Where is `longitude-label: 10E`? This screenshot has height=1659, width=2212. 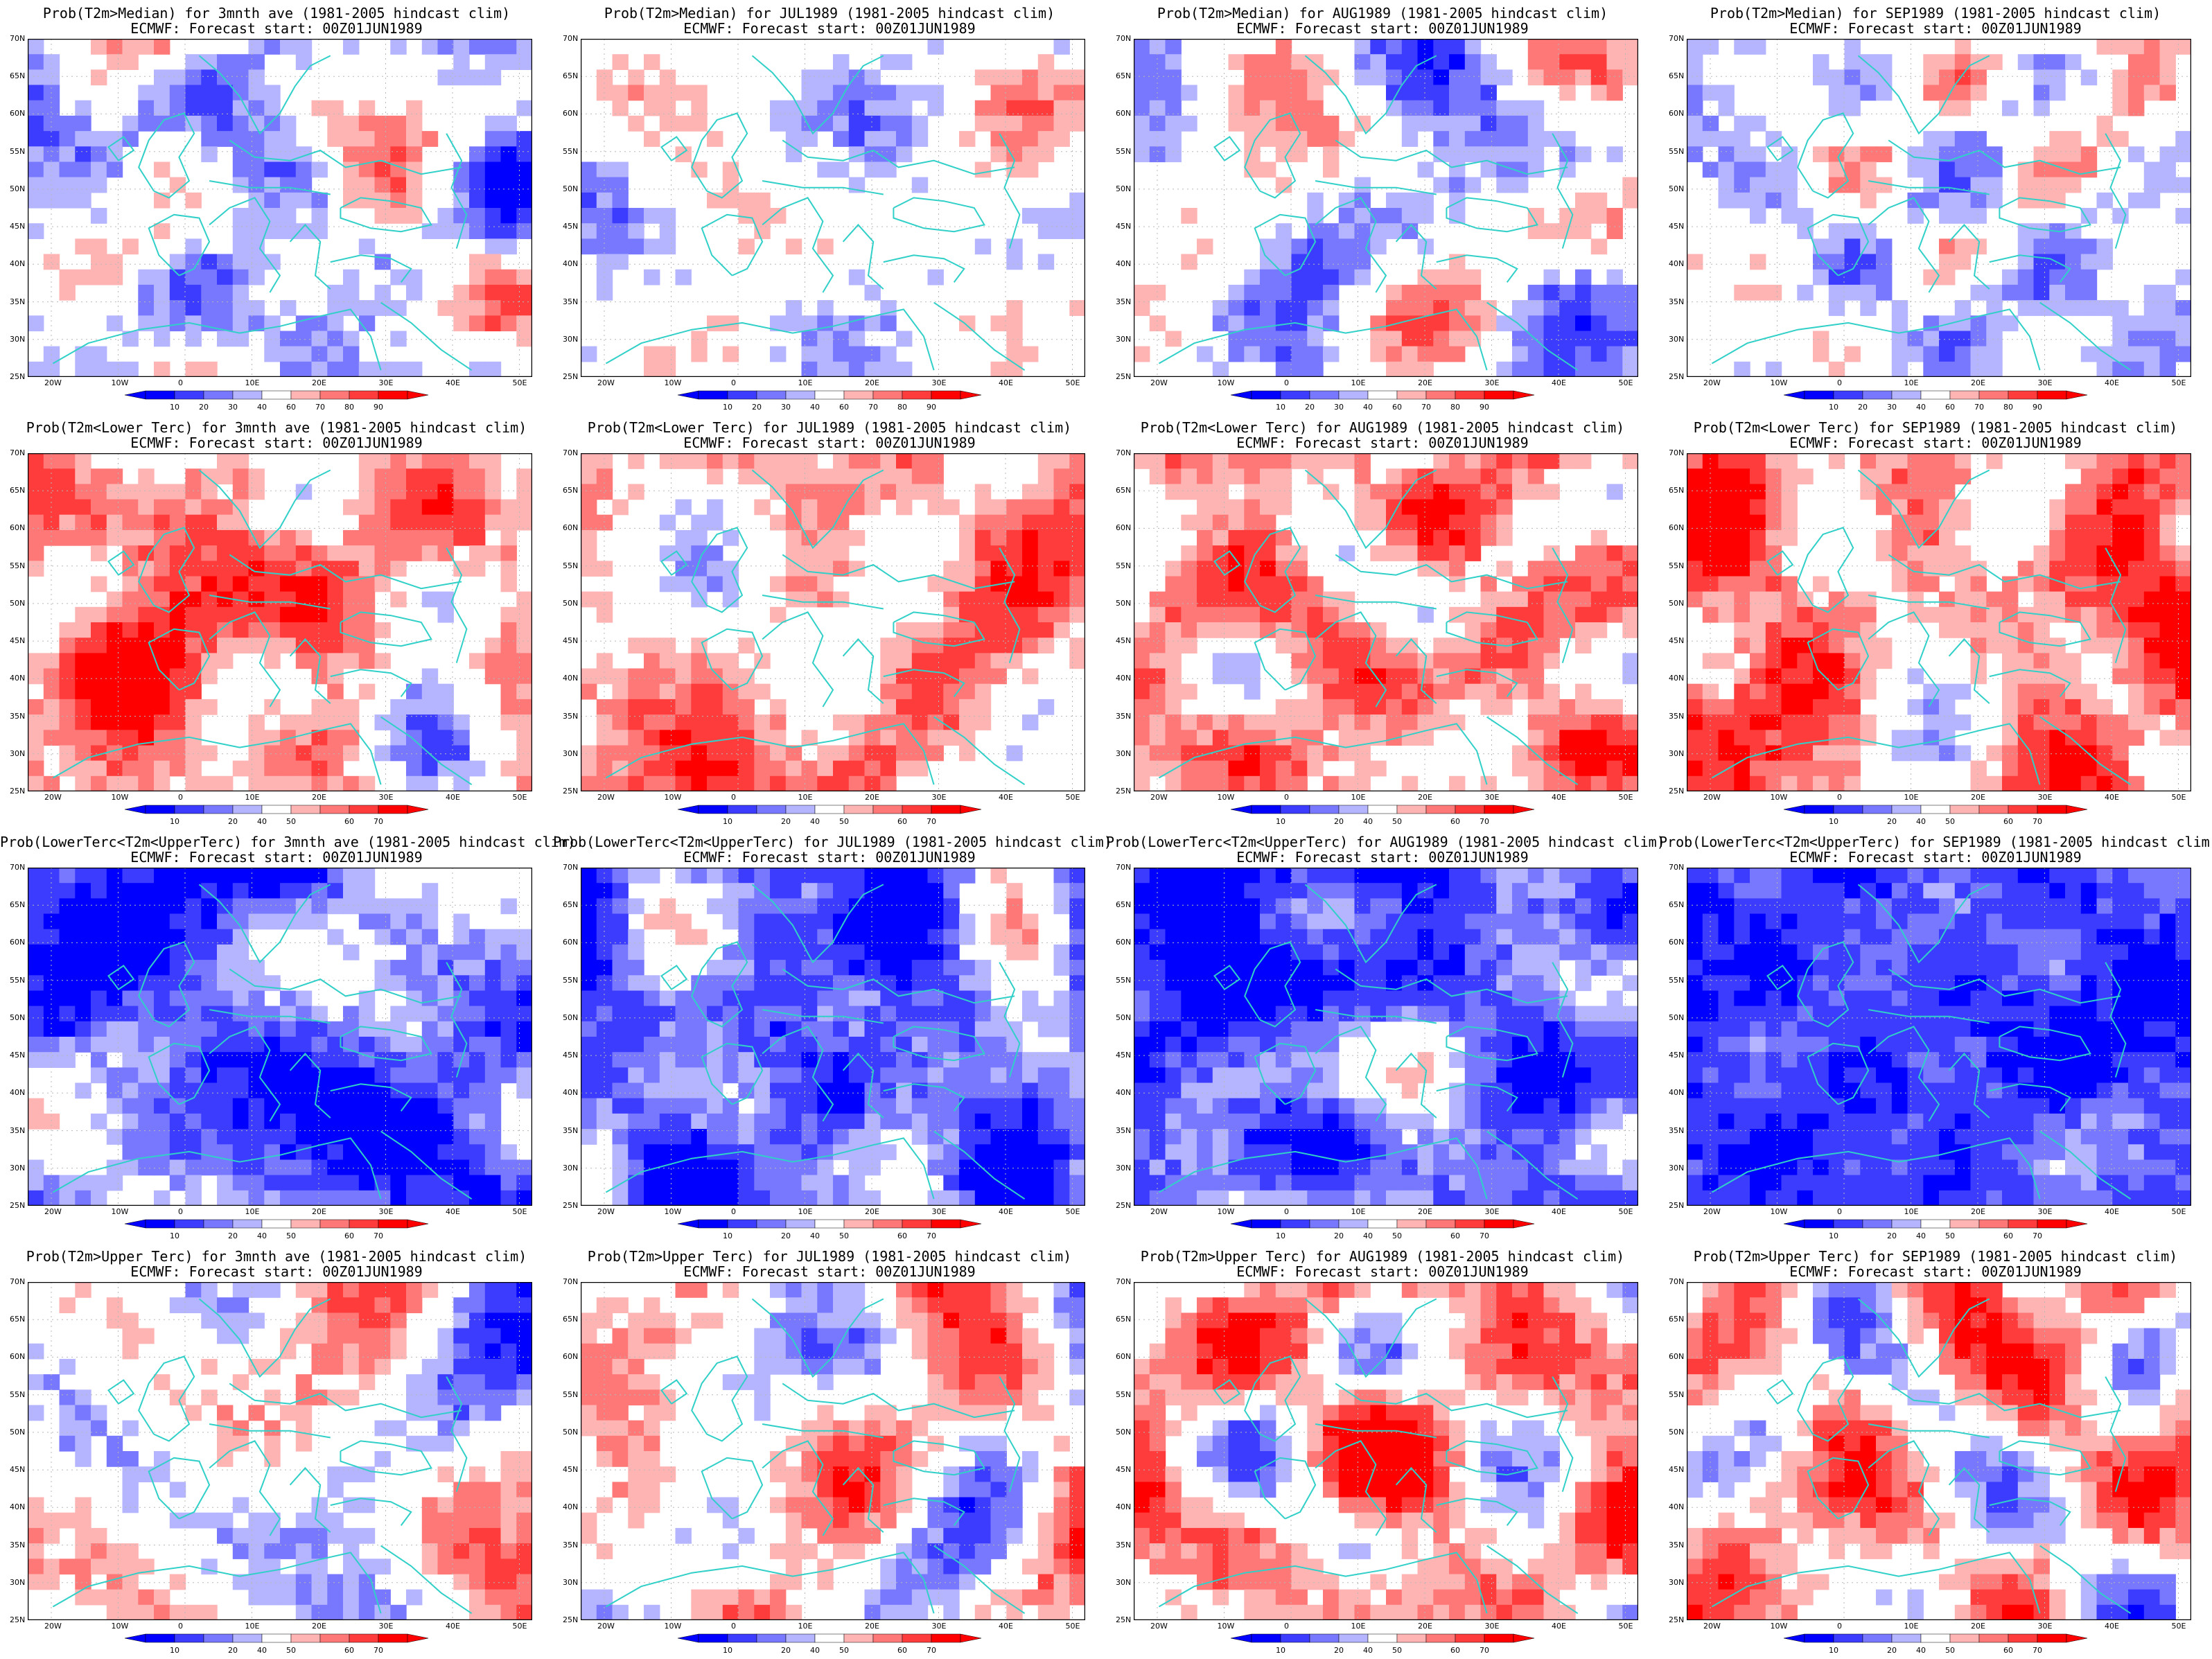 longitude-label: 10E is located at coordinates (1358, 382).